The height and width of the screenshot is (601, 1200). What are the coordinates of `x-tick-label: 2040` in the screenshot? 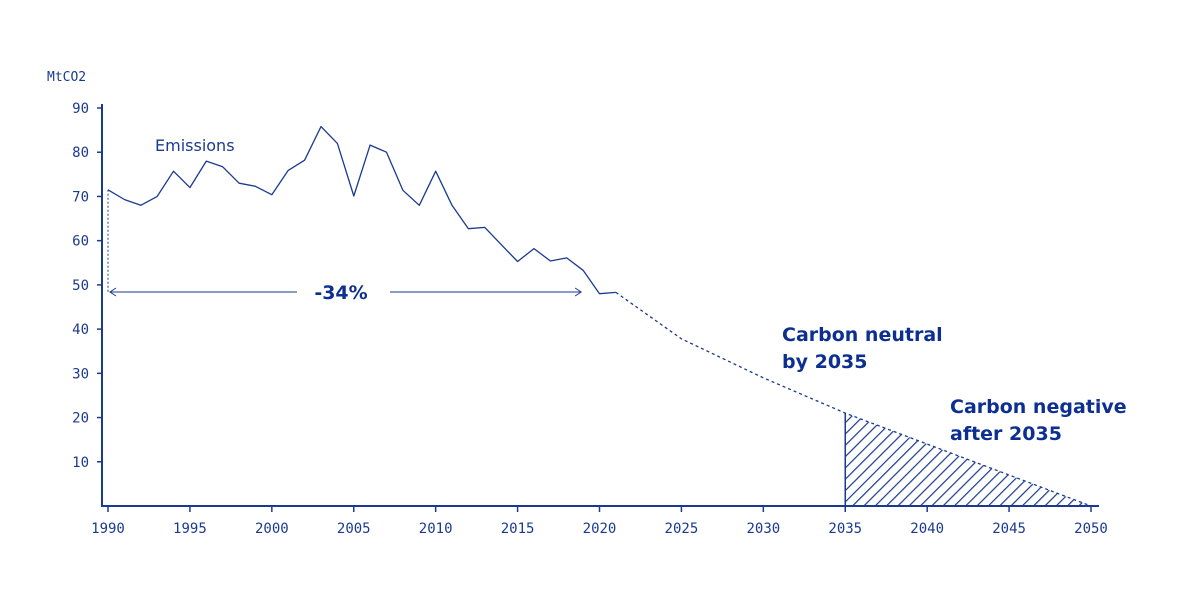 It's located at (927, 529).